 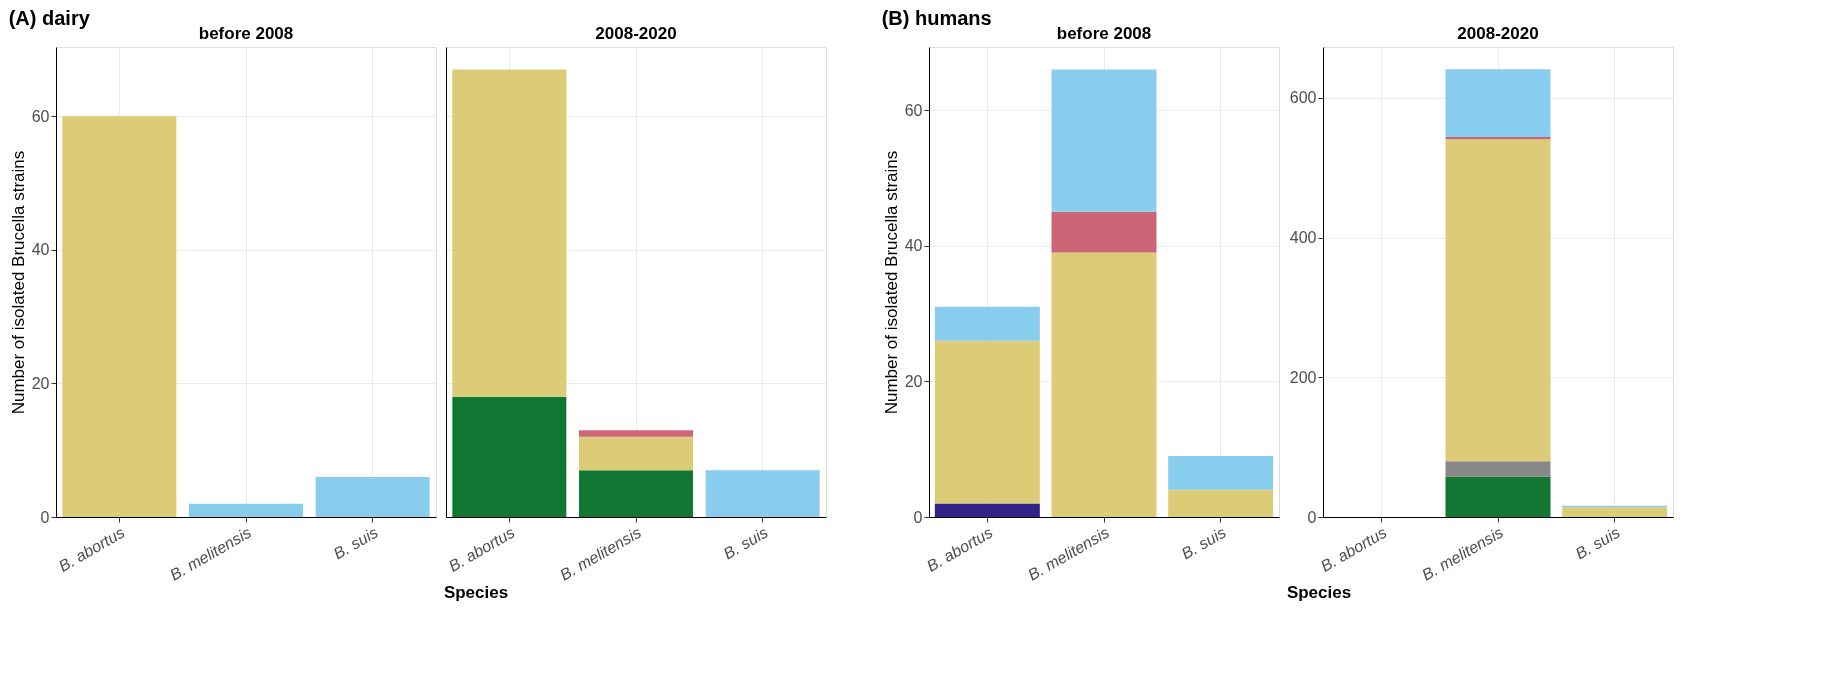 What do you see at coordinates (49, 17) in the screenshot?
I see `chart-title: (A) dairy` at bounding box center [49, 17].